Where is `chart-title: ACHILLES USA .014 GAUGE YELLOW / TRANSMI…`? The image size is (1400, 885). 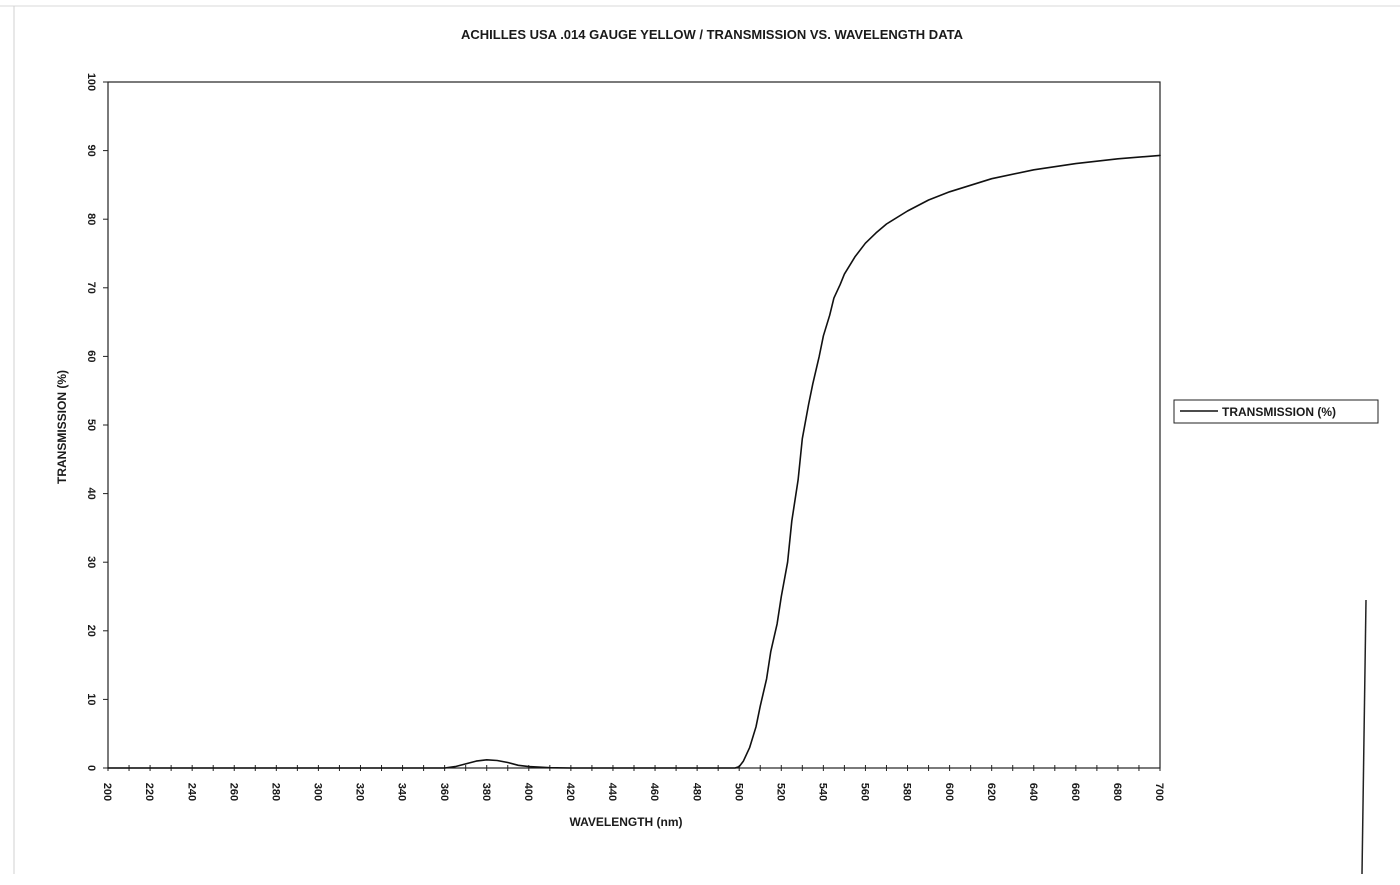 chart-title: ACHILLES USA .014 GAUGE YELLOW / TRANSMI… is located at coordinates (712, 34).